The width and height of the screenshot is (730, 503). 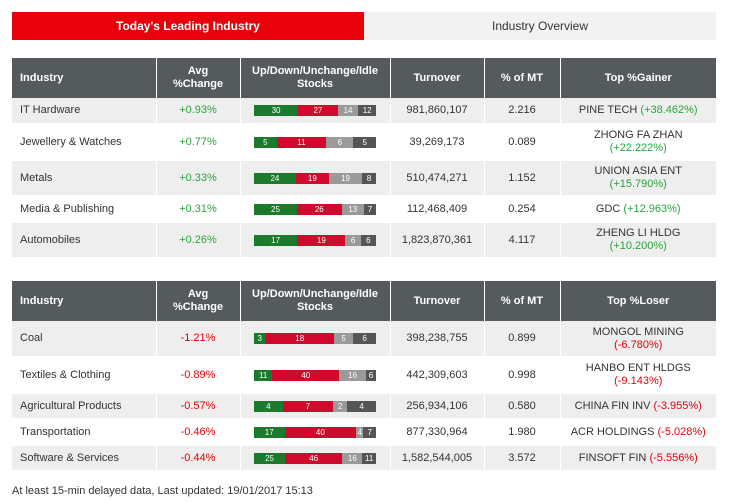 I want to click on top-loser-cell: CHINA FIN INV (-3.955%), so click(x=638, y=406).